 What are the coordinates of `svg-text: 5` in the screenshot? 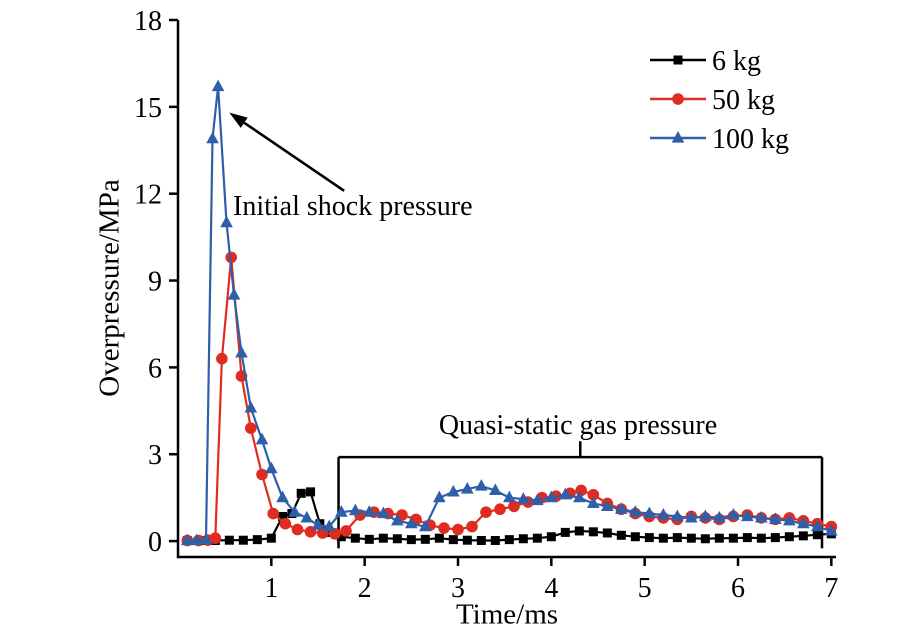 It's located at (645, 588).